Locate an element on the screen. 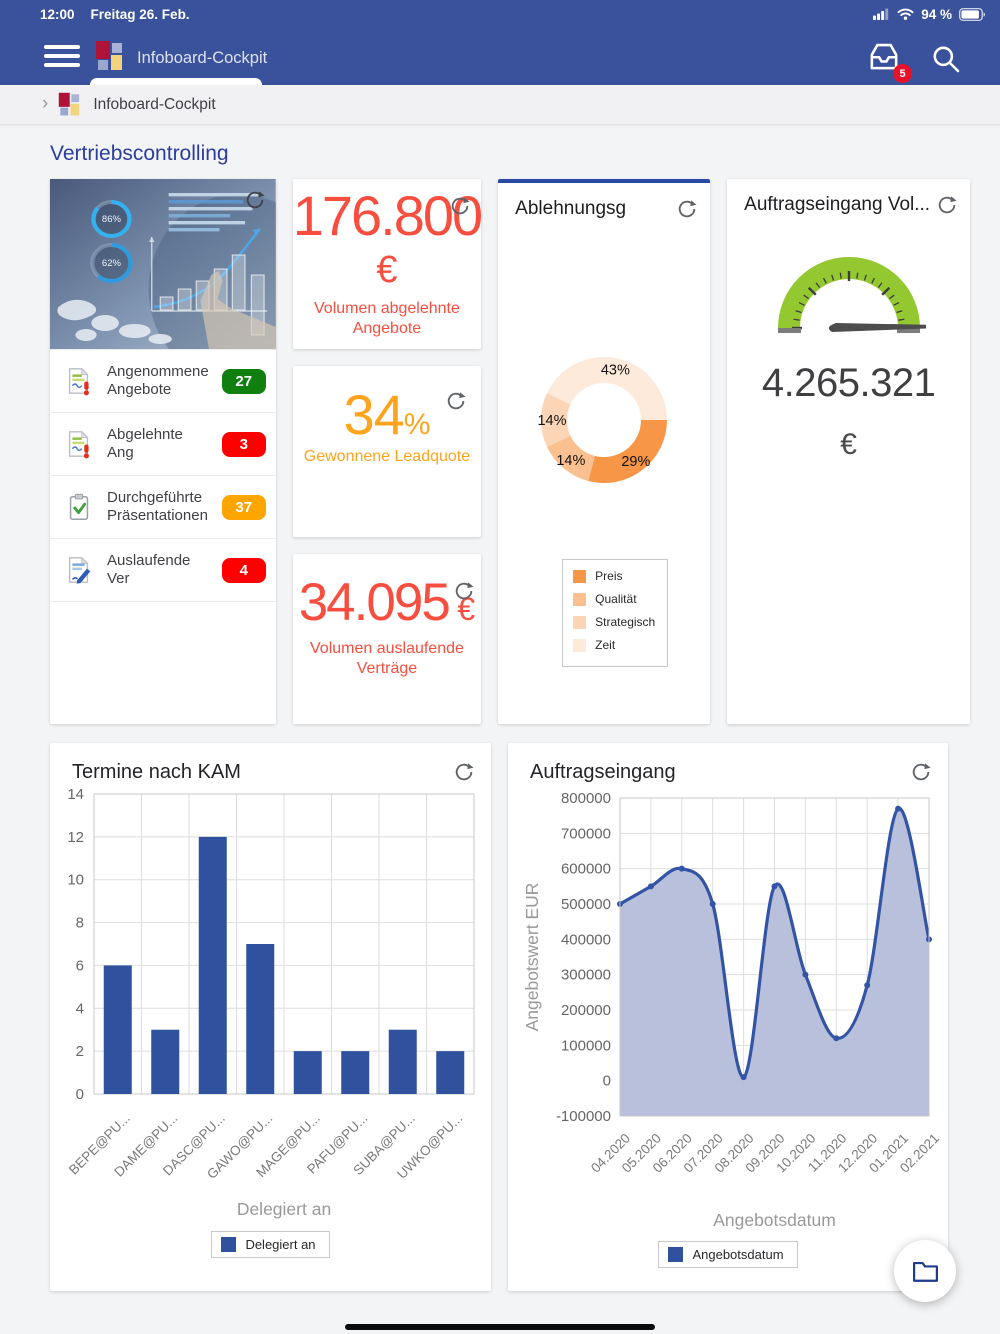 The width and height of the screenshot is (1000, 1334). kpi-currency: € is located at coordinates (387, 269).